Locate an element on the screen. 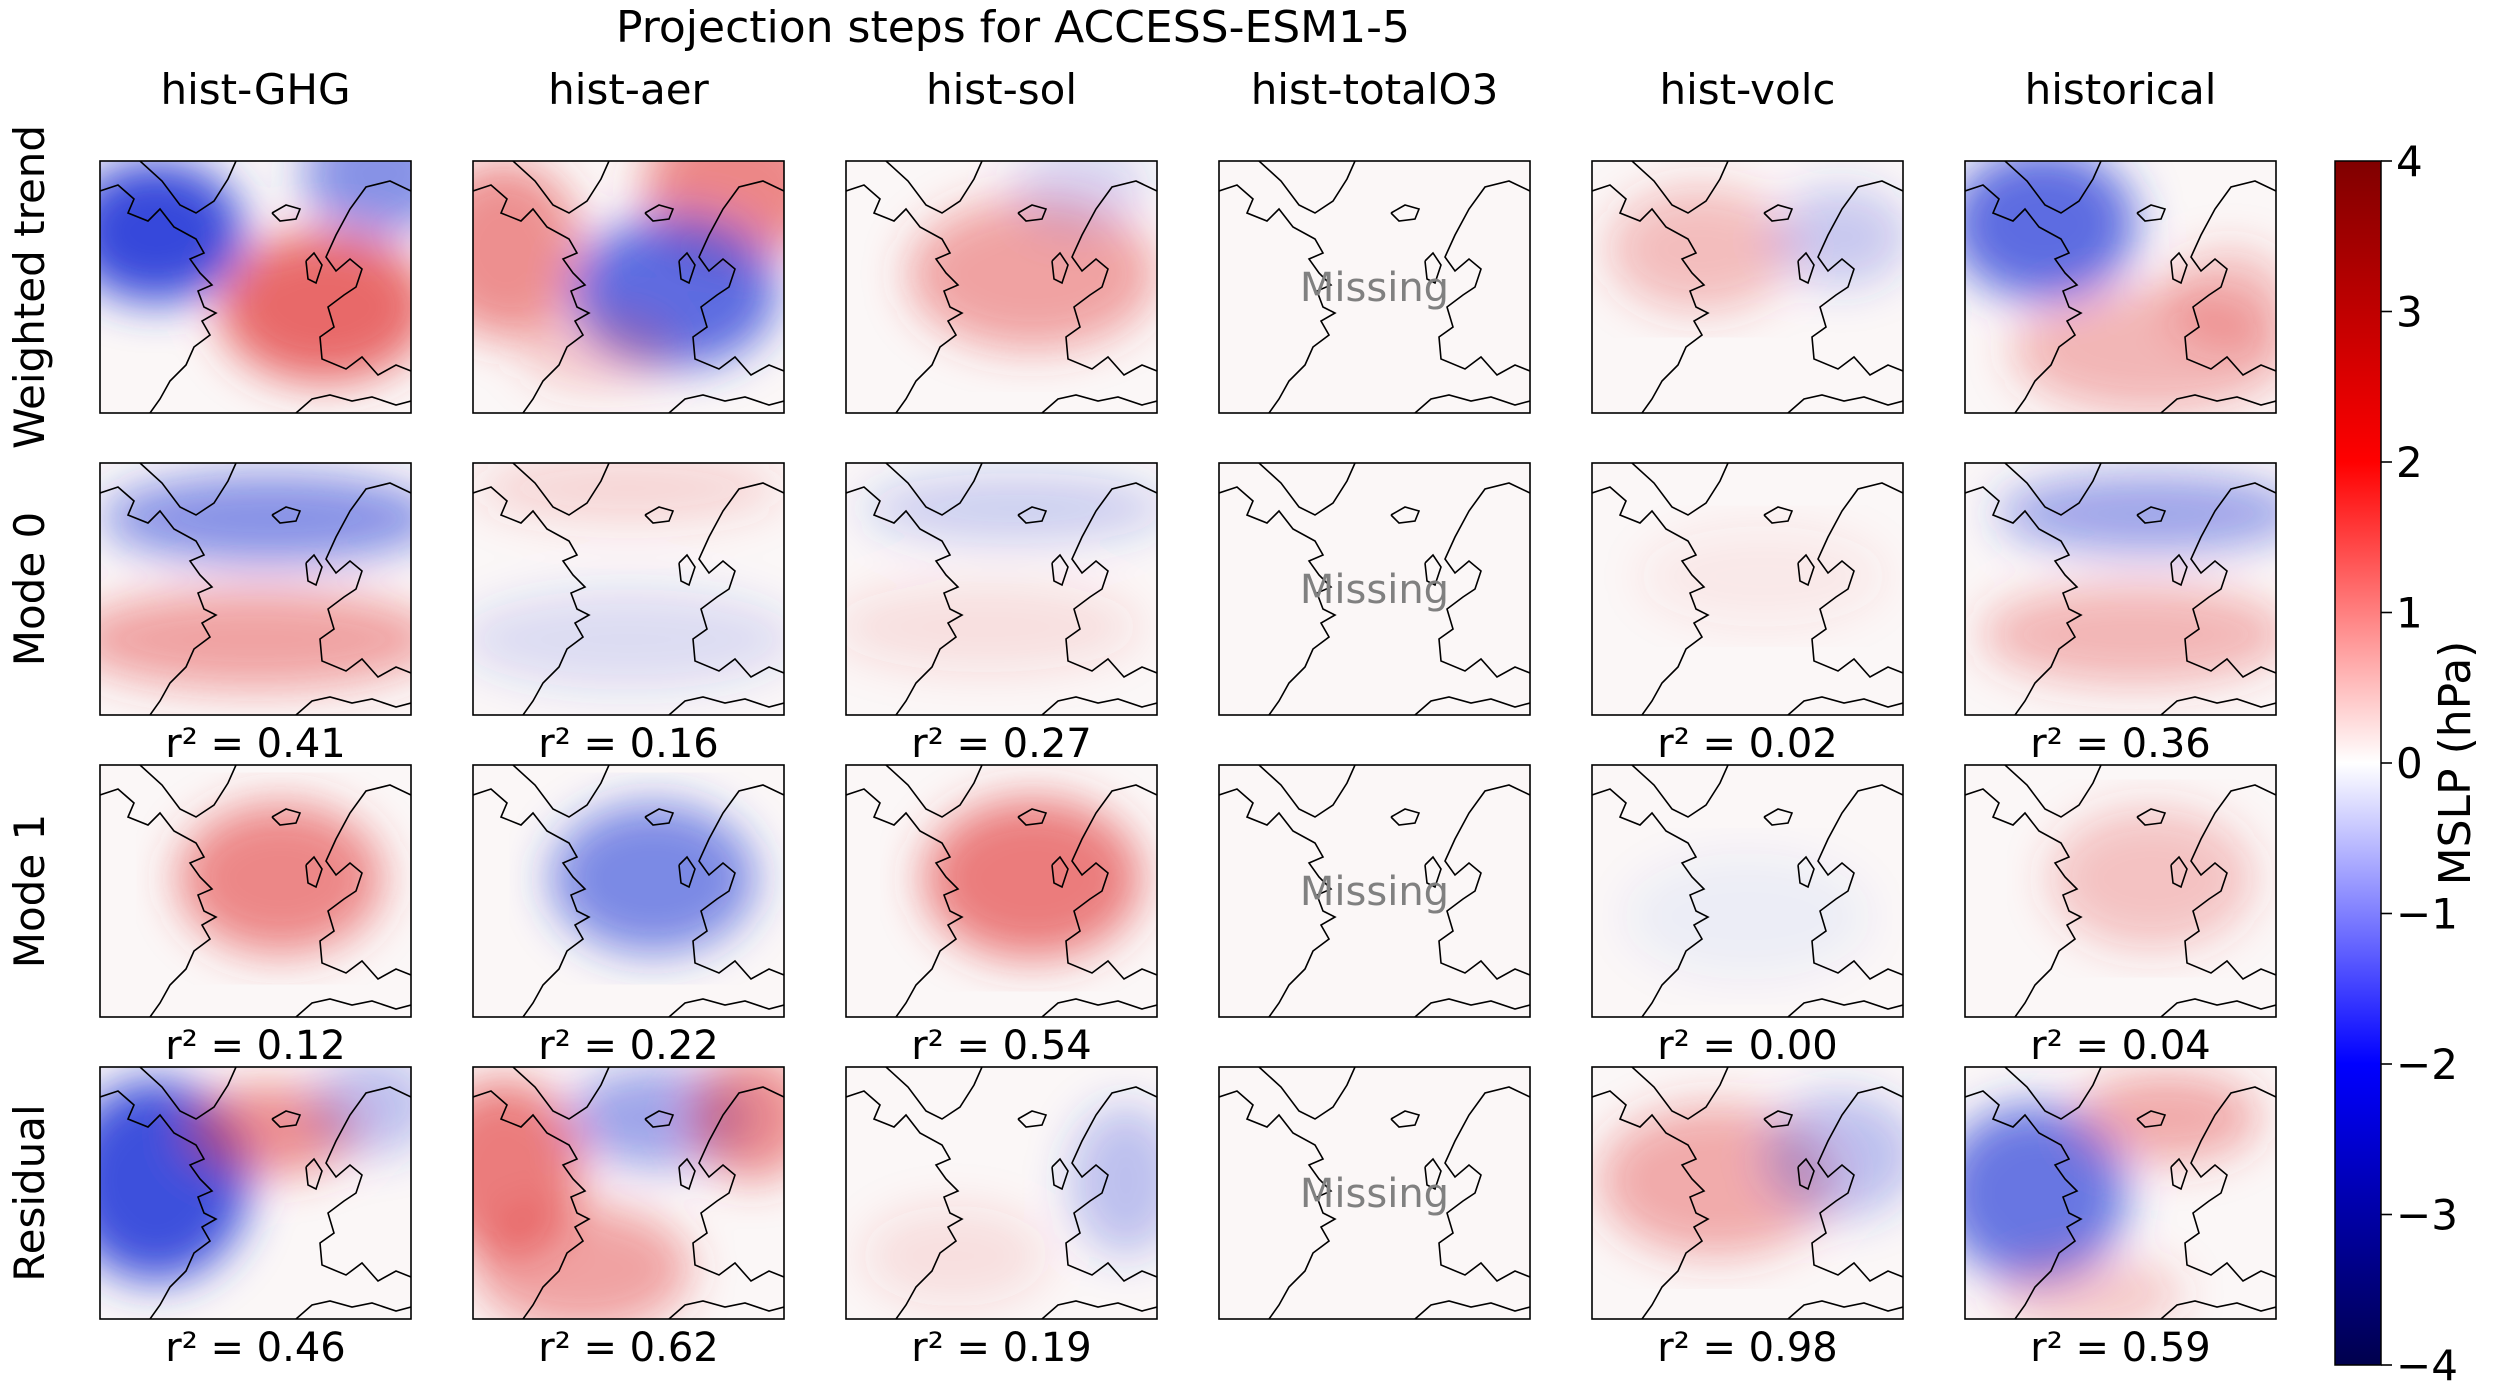  colorbar-tick-label: 1 is located at coordinates (2409, 613).